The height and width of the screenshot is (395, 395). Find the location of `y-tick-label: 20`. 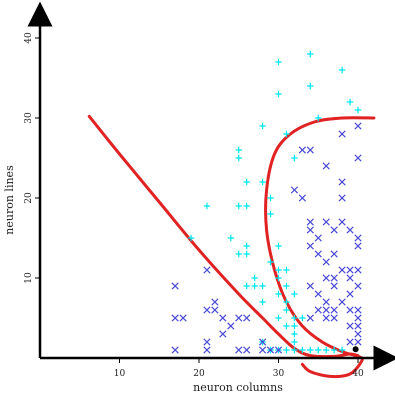

y-tick-label: 20 is located at coordinates (29, 198).